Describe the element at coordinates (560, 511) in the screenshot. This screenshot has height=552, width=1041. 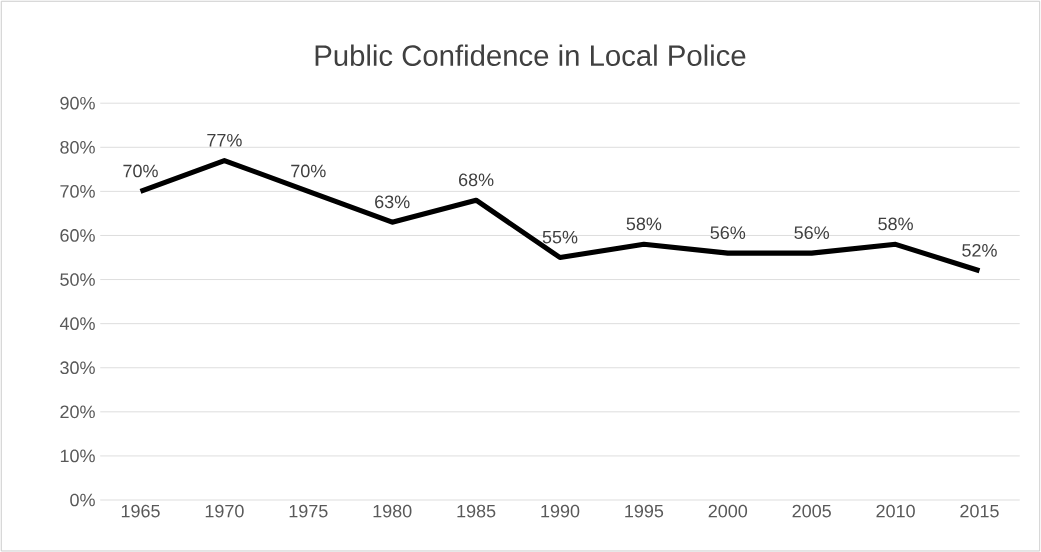
I see `x-tick-label: 1990` at that location.